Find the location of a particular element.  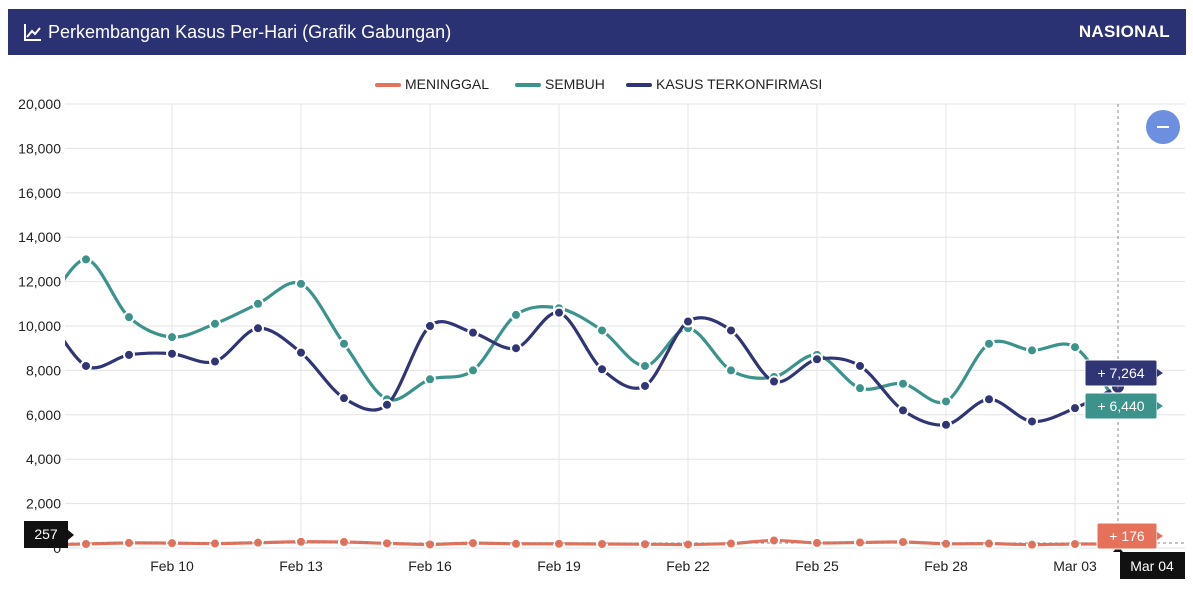

tooltip-sembuh-text: + 6,440 is located at coordinates (1120, 406).